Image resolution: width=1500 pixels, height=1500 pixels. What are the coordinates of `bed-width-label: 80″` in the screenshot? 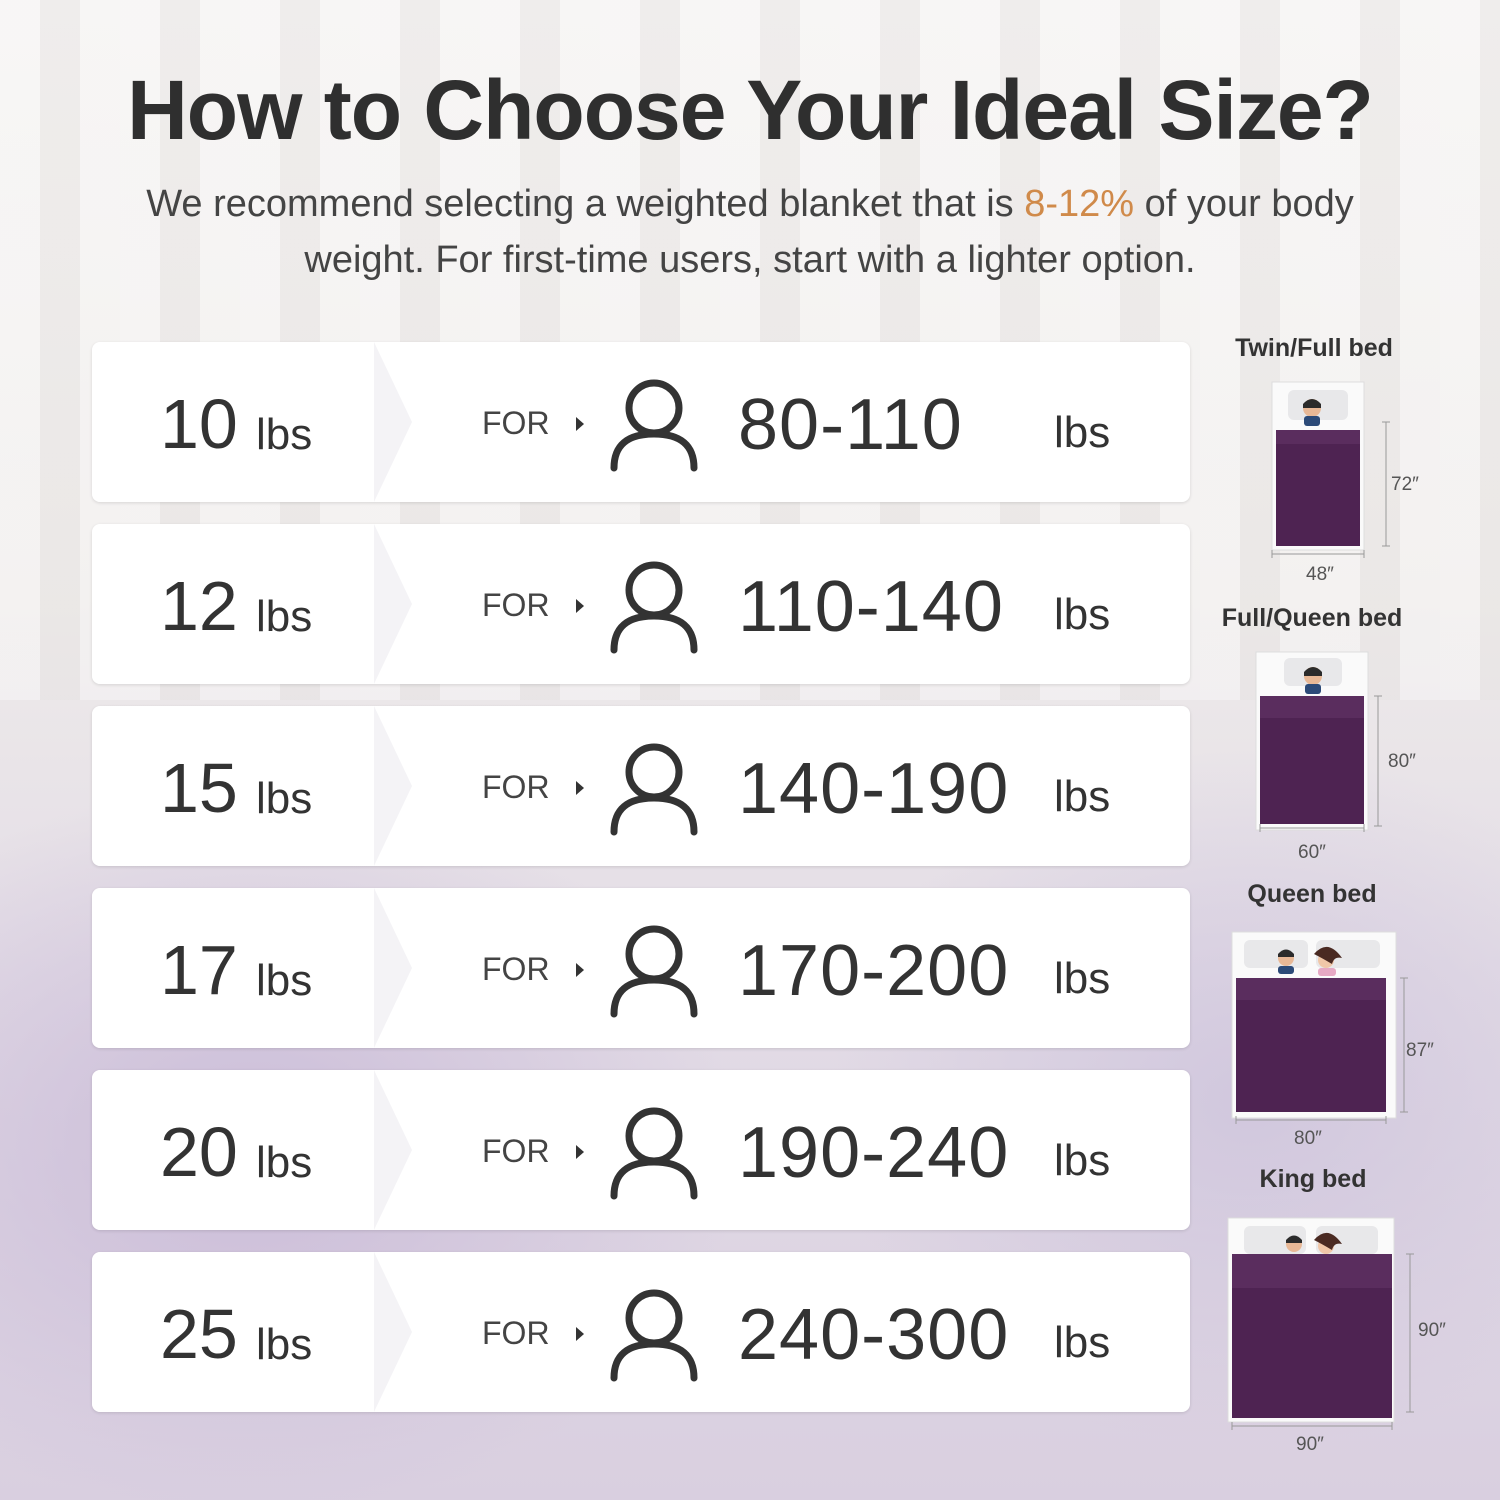 It's located at (1308, 1138).